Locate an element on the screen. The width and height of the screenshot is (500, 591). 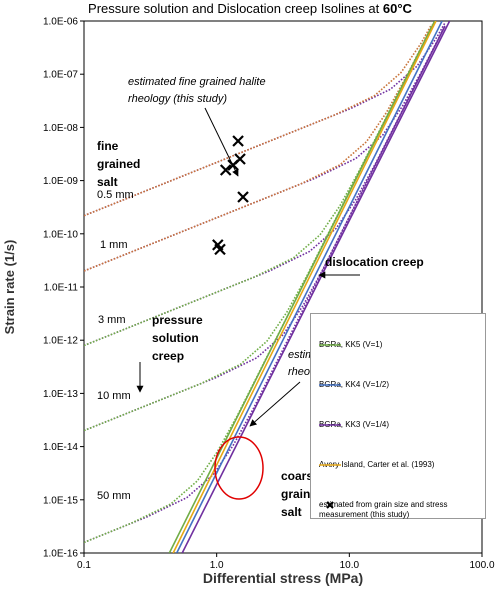
annotation: 0.5 mm is located at coordinates (115, 195).